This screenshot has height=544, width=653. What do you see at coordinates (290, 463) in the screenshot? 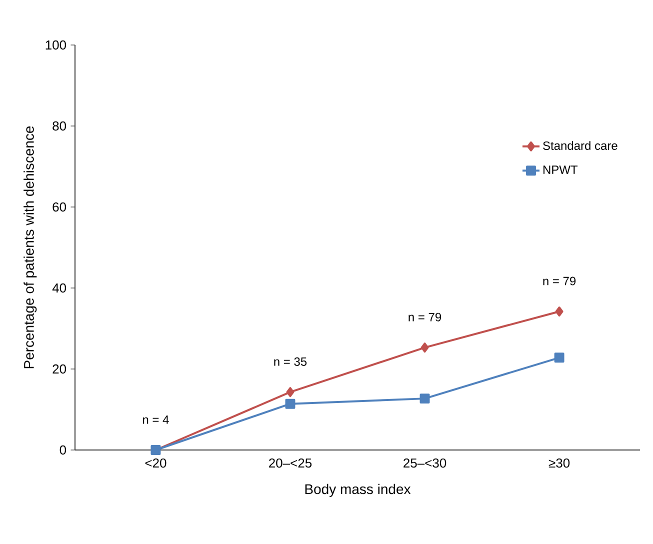
I see `x-tick-label: 20–<25` at bounding box center [290, 463].